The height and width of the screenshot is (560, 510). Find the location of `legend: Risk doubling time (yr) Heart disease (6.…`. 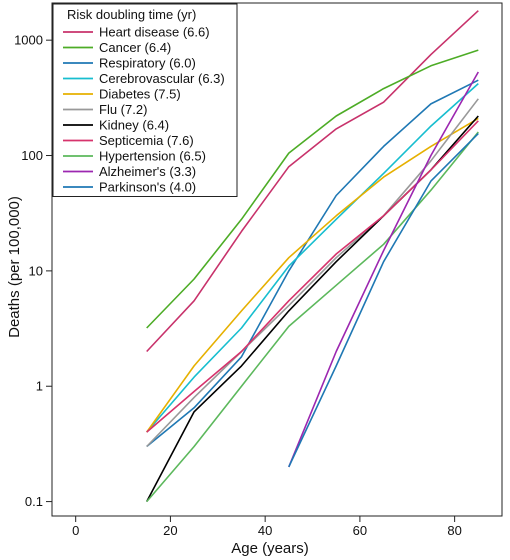

legend: Risk doubling time (yr) Heart disease (6.… is located at coordinates (145, 100).